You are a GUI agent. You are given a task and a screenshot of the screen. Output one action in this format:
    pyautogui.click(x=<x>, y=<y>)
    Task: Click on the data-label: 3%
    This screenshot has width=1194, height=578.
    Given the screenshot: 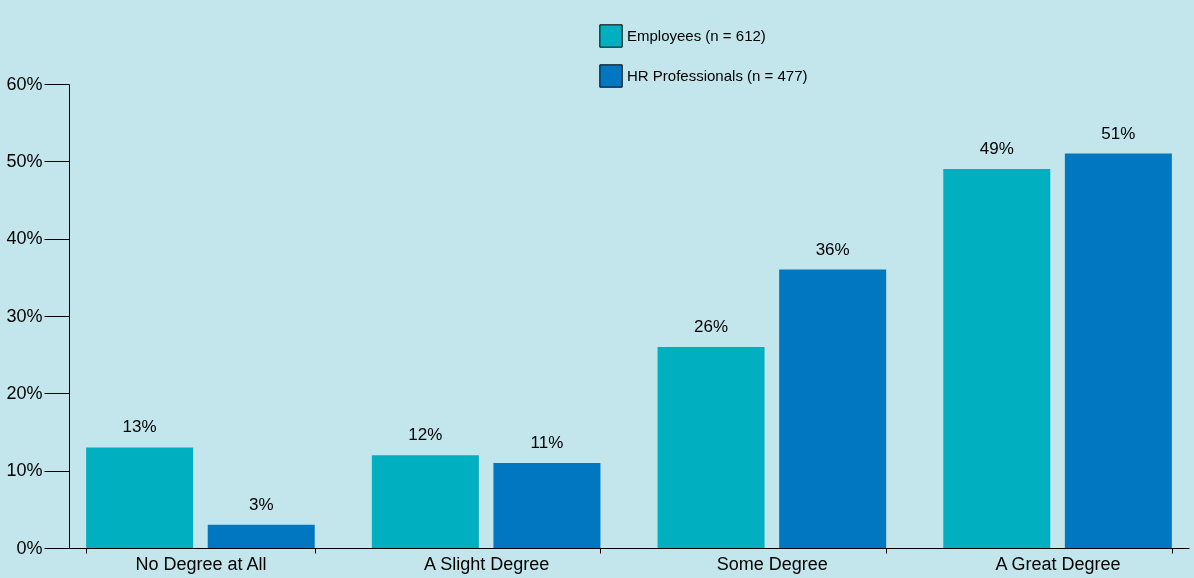 What is the action you would take?
    pyautogui.click(x=261, y=504)
    